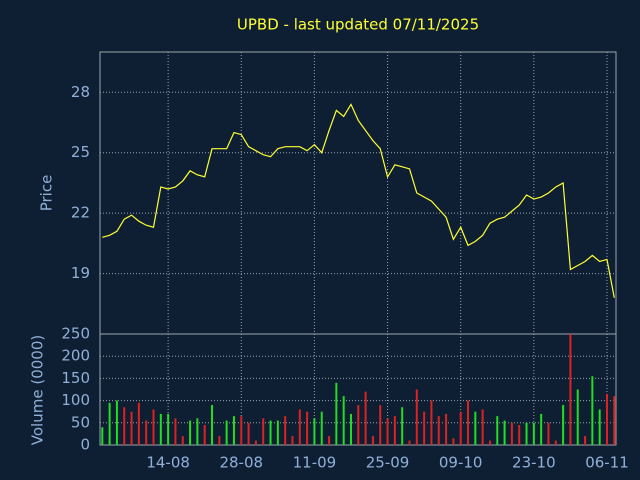 This screenshot has width=640, height=480. What do you see at coordinates (168, 463) in the screenshot?
I see `x-tick-label: 14-08` at bounding box center [168, 463].